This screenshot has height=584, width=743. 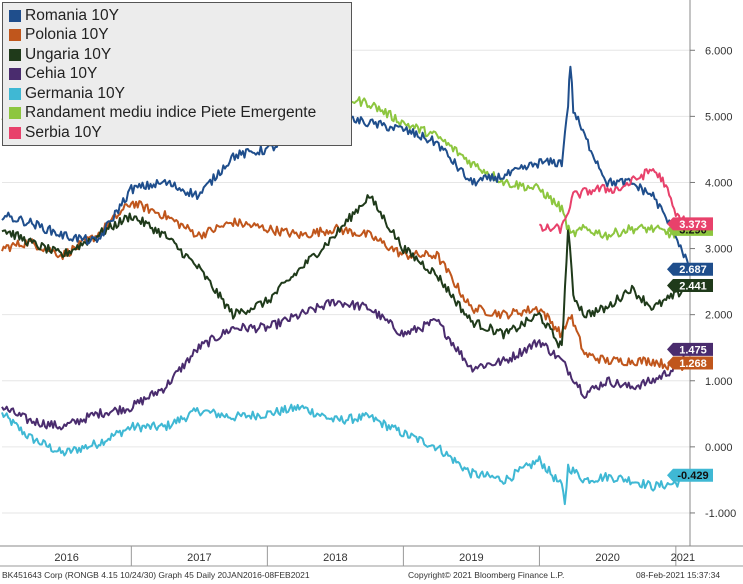 I want to click on legend-item-serbia-10y: Serbia 10Y, so click(x=180, y=133).